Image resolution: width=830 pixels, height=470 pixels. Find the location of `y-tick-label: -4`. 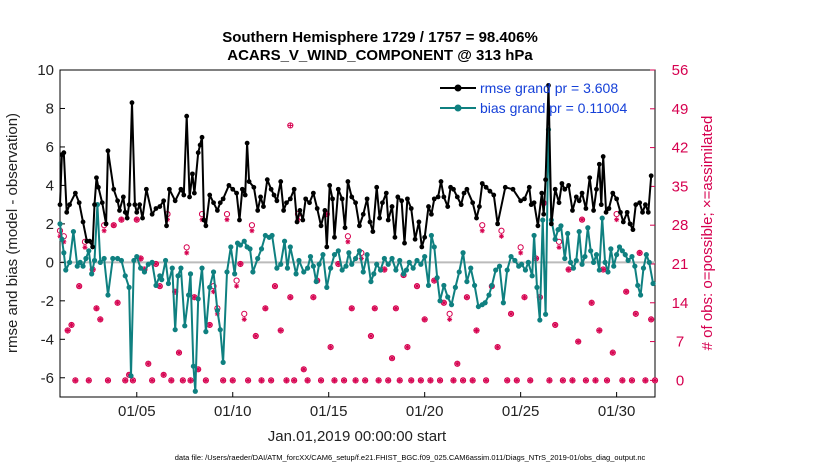

y-tick-label: -4 is located at coordinates (47, 339).